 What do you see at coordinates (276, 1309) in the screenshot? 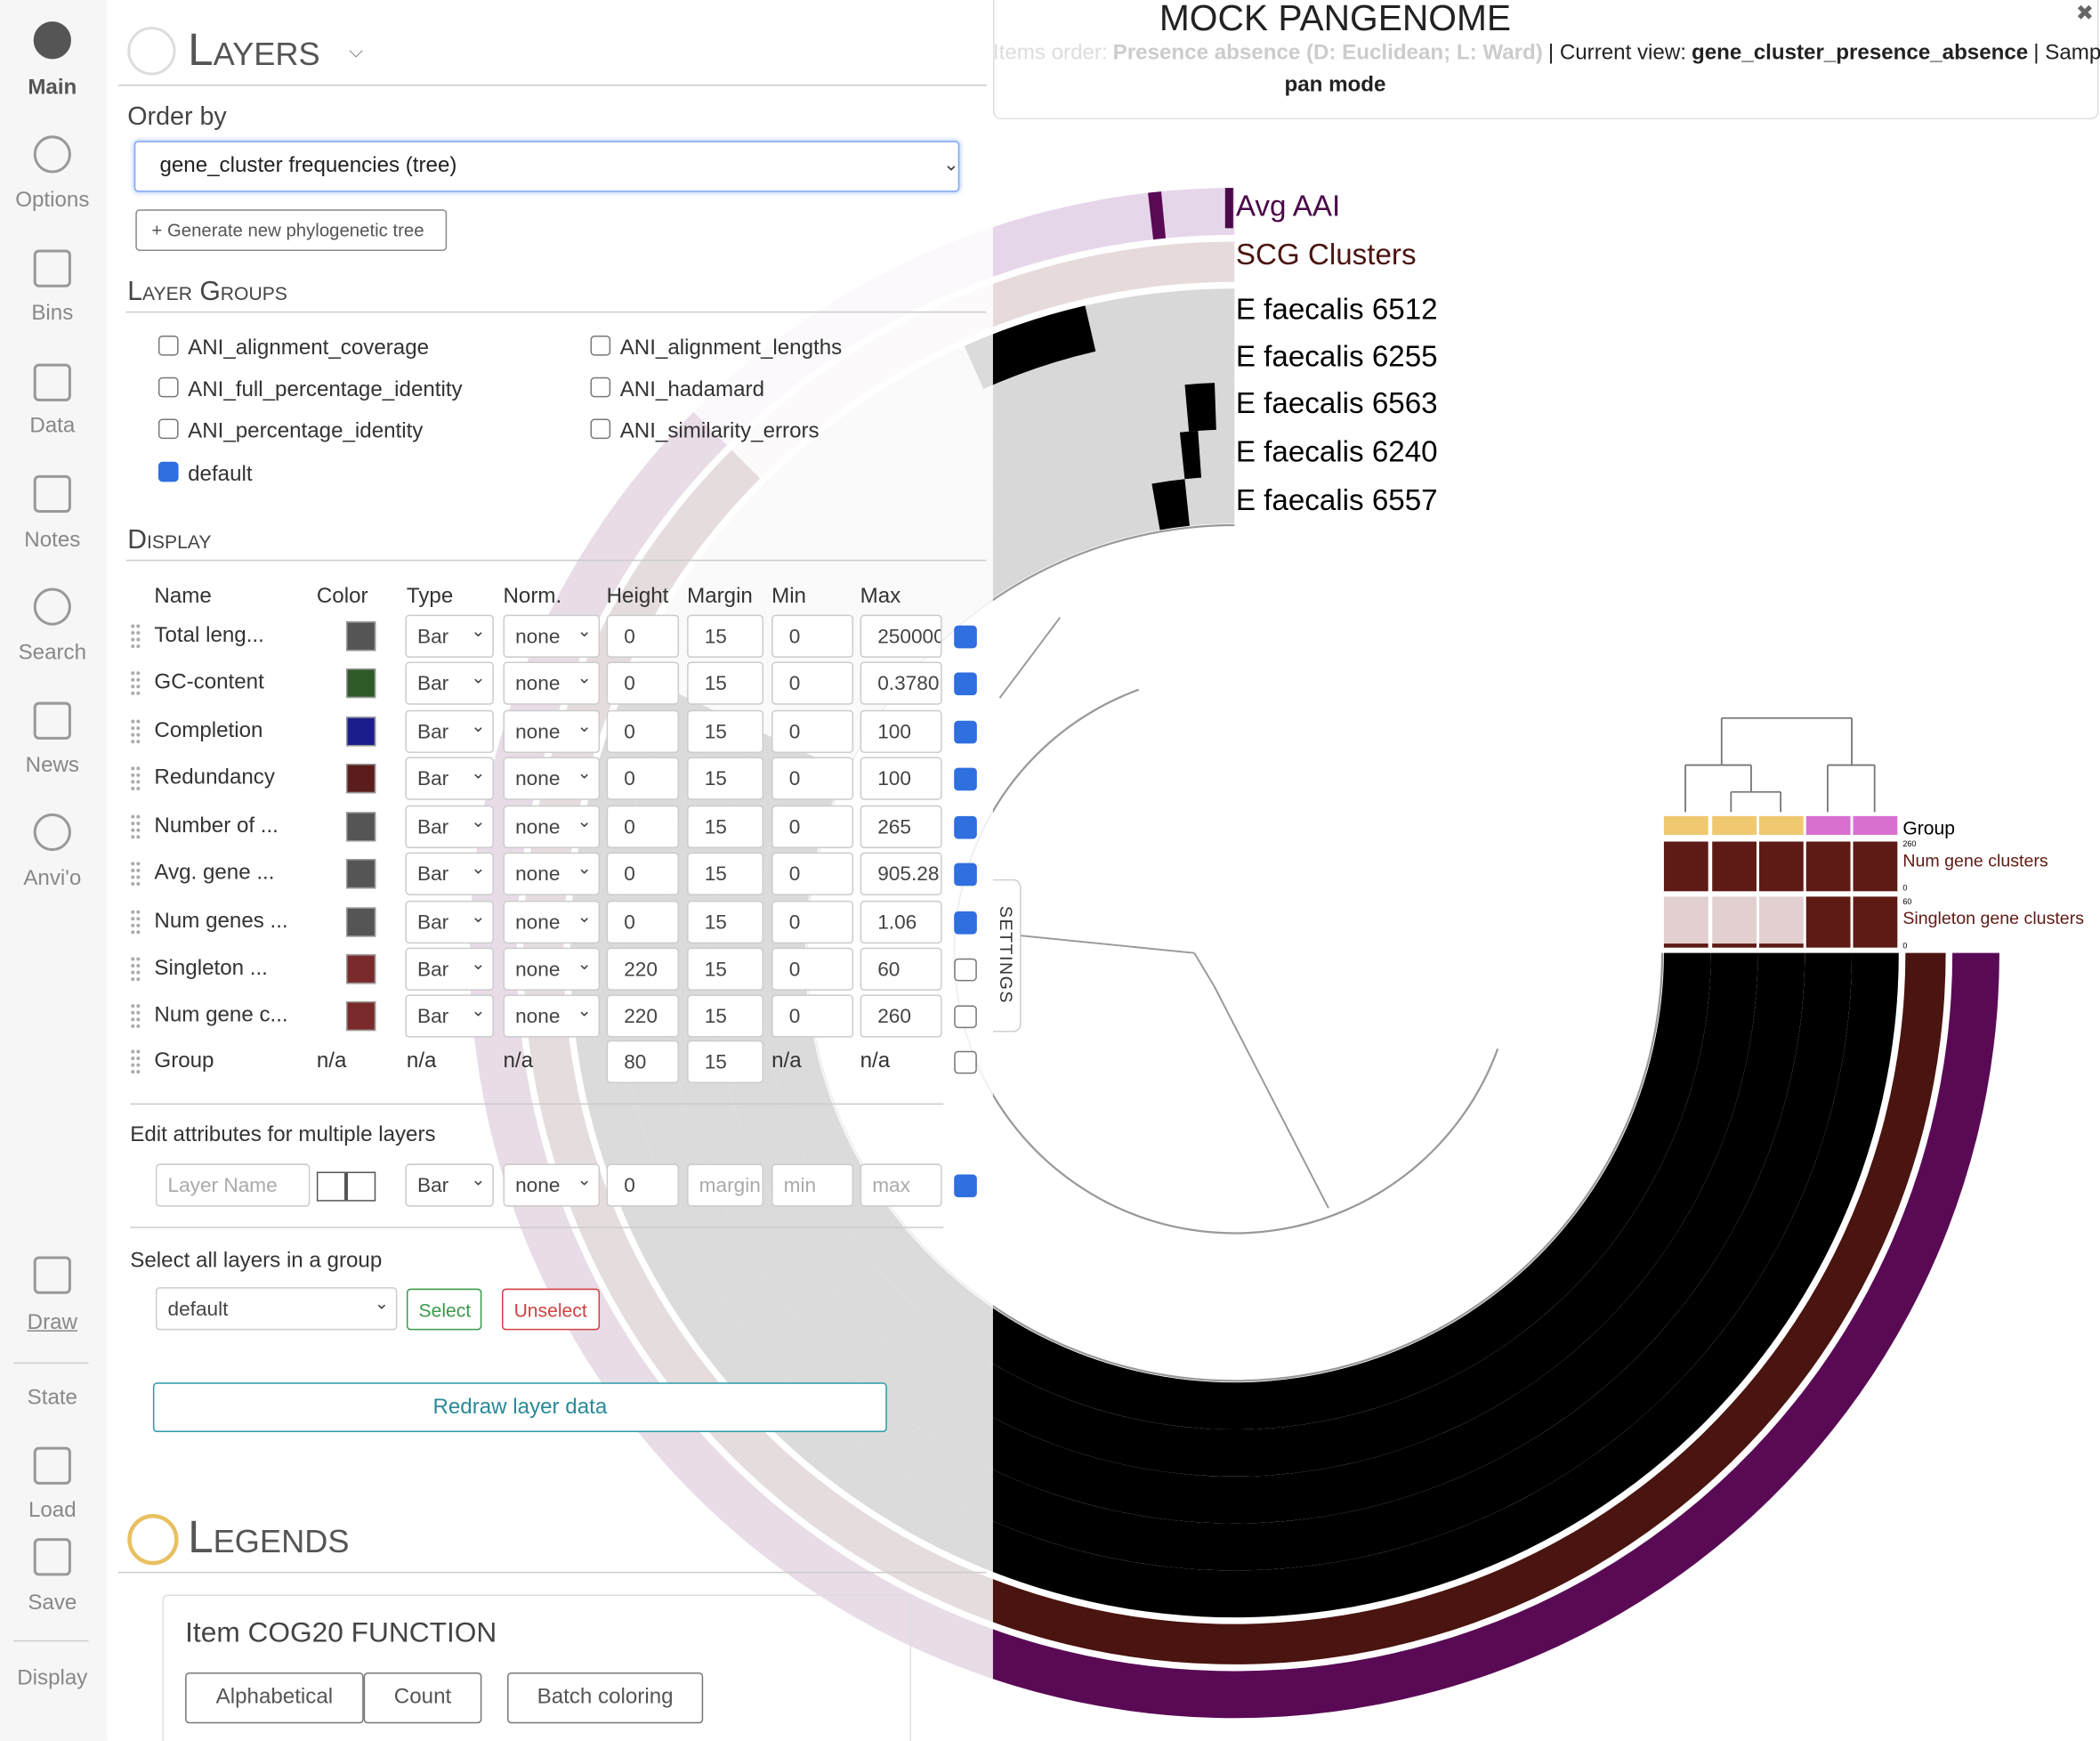
I see `group-select: default` at bounding box center [276, 1309].